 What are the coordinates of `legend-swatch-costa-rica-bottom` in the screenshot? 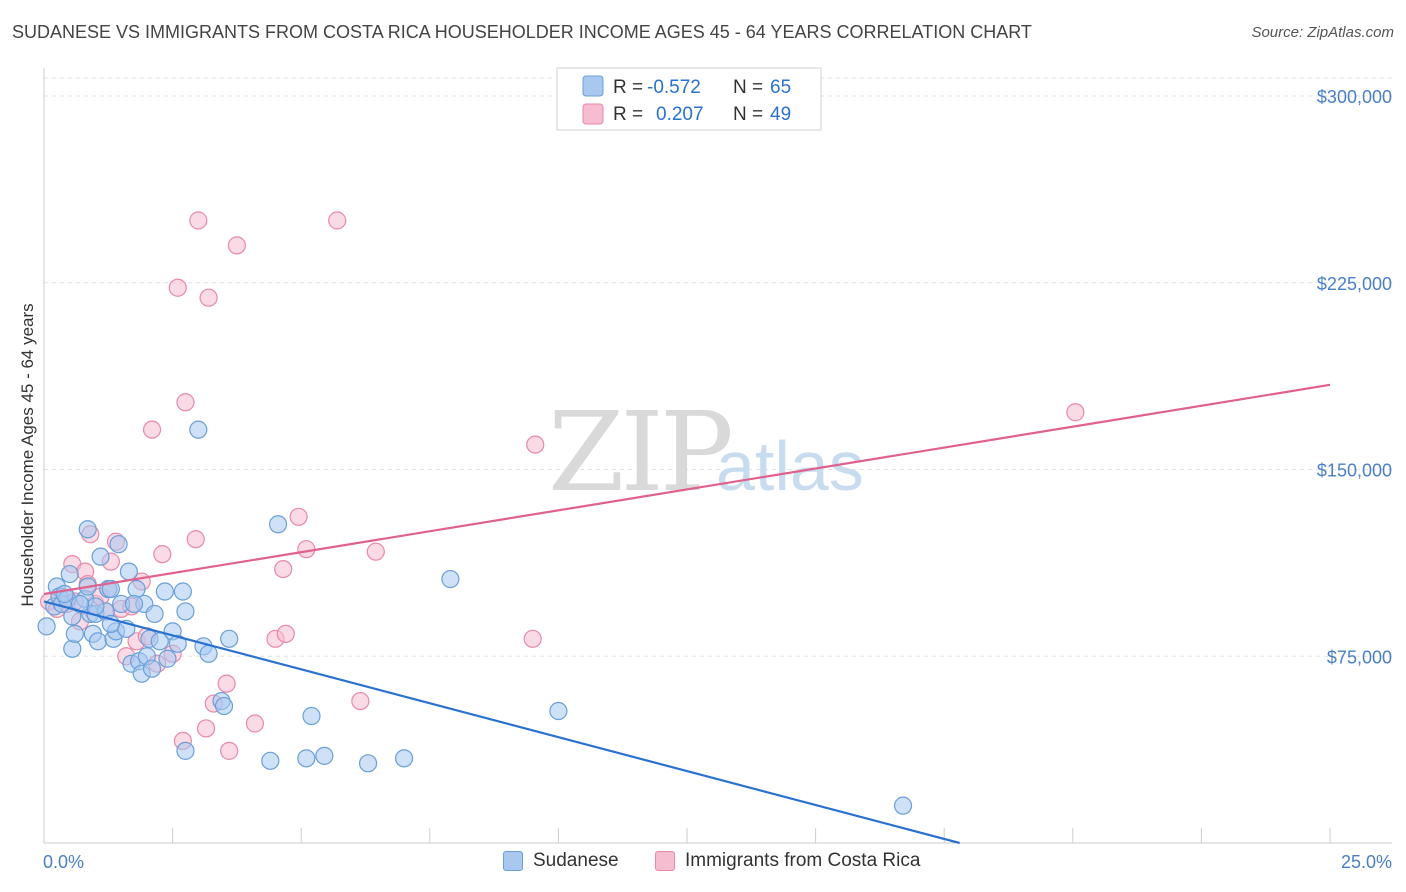 It's located at (665, 861).